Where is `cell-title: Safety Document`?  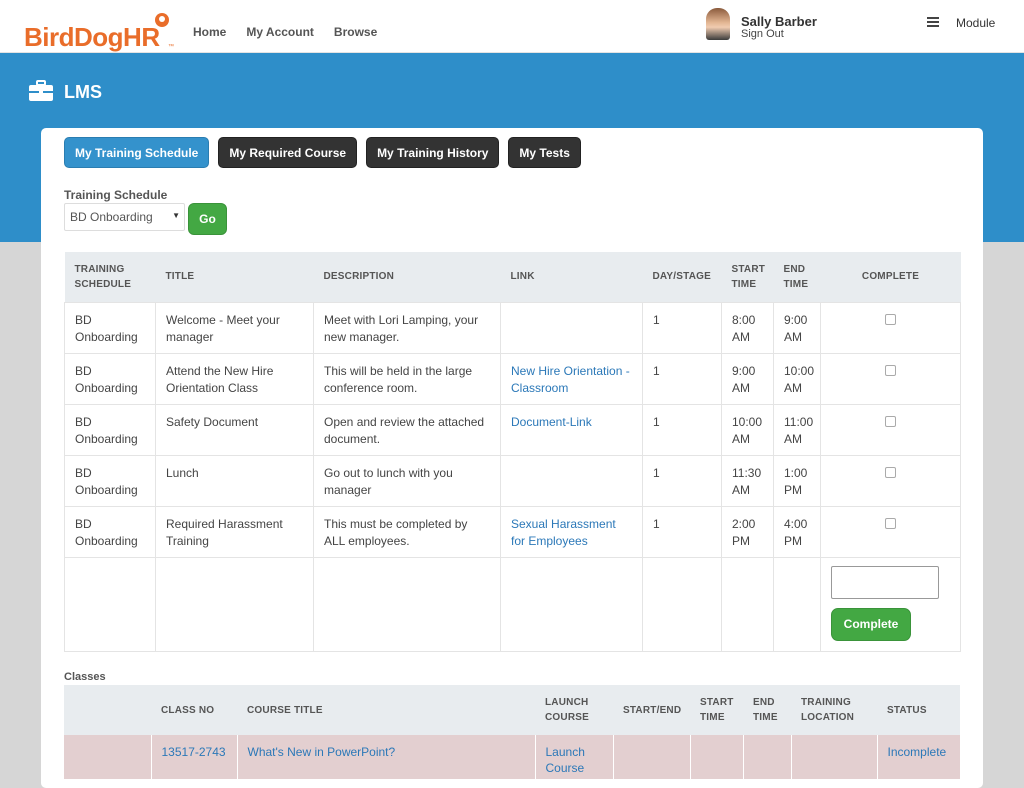
cell-title: Safety Document is located at coordinates (234, 429).